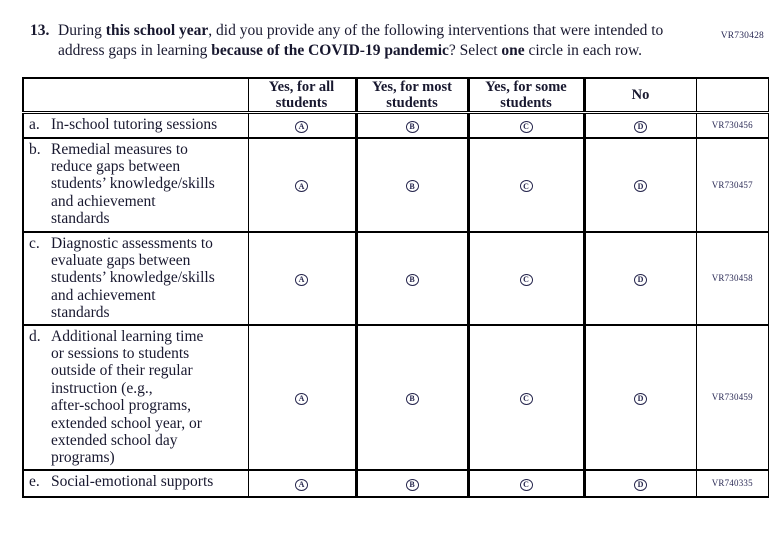 The width and height of the screenshot is (769, 555). I want to click on question-text-segment-bold: one, so click(513, 50).